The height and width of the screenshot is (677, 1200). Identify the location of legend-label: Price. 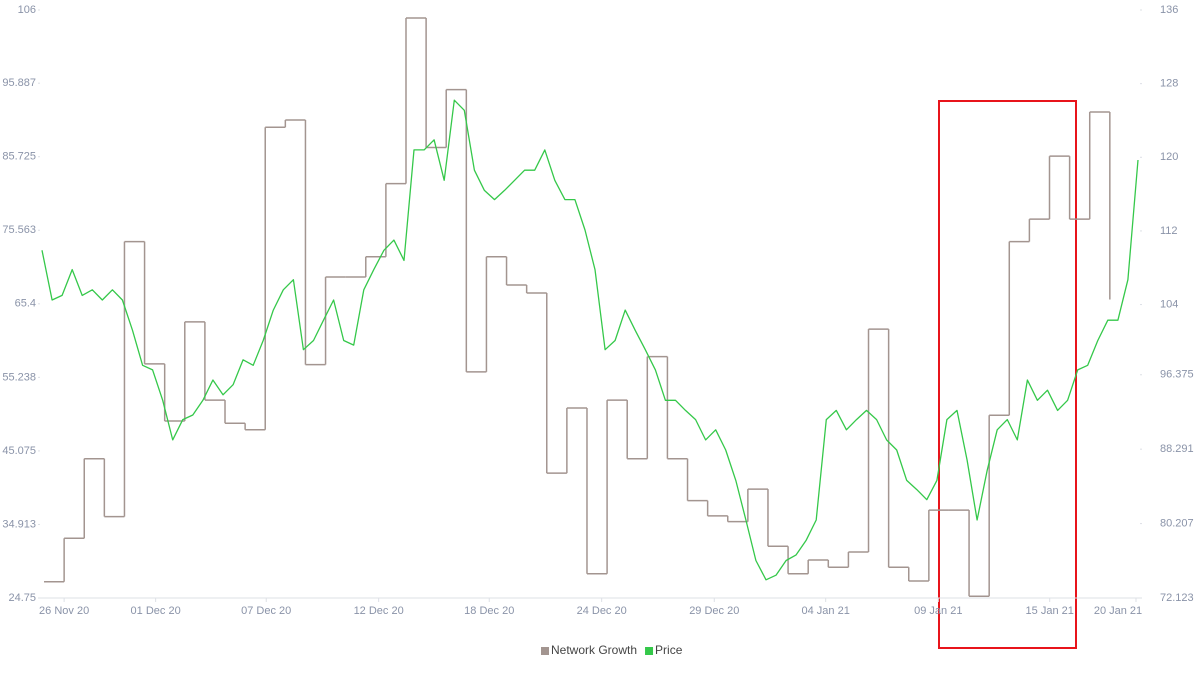
(669, 650).